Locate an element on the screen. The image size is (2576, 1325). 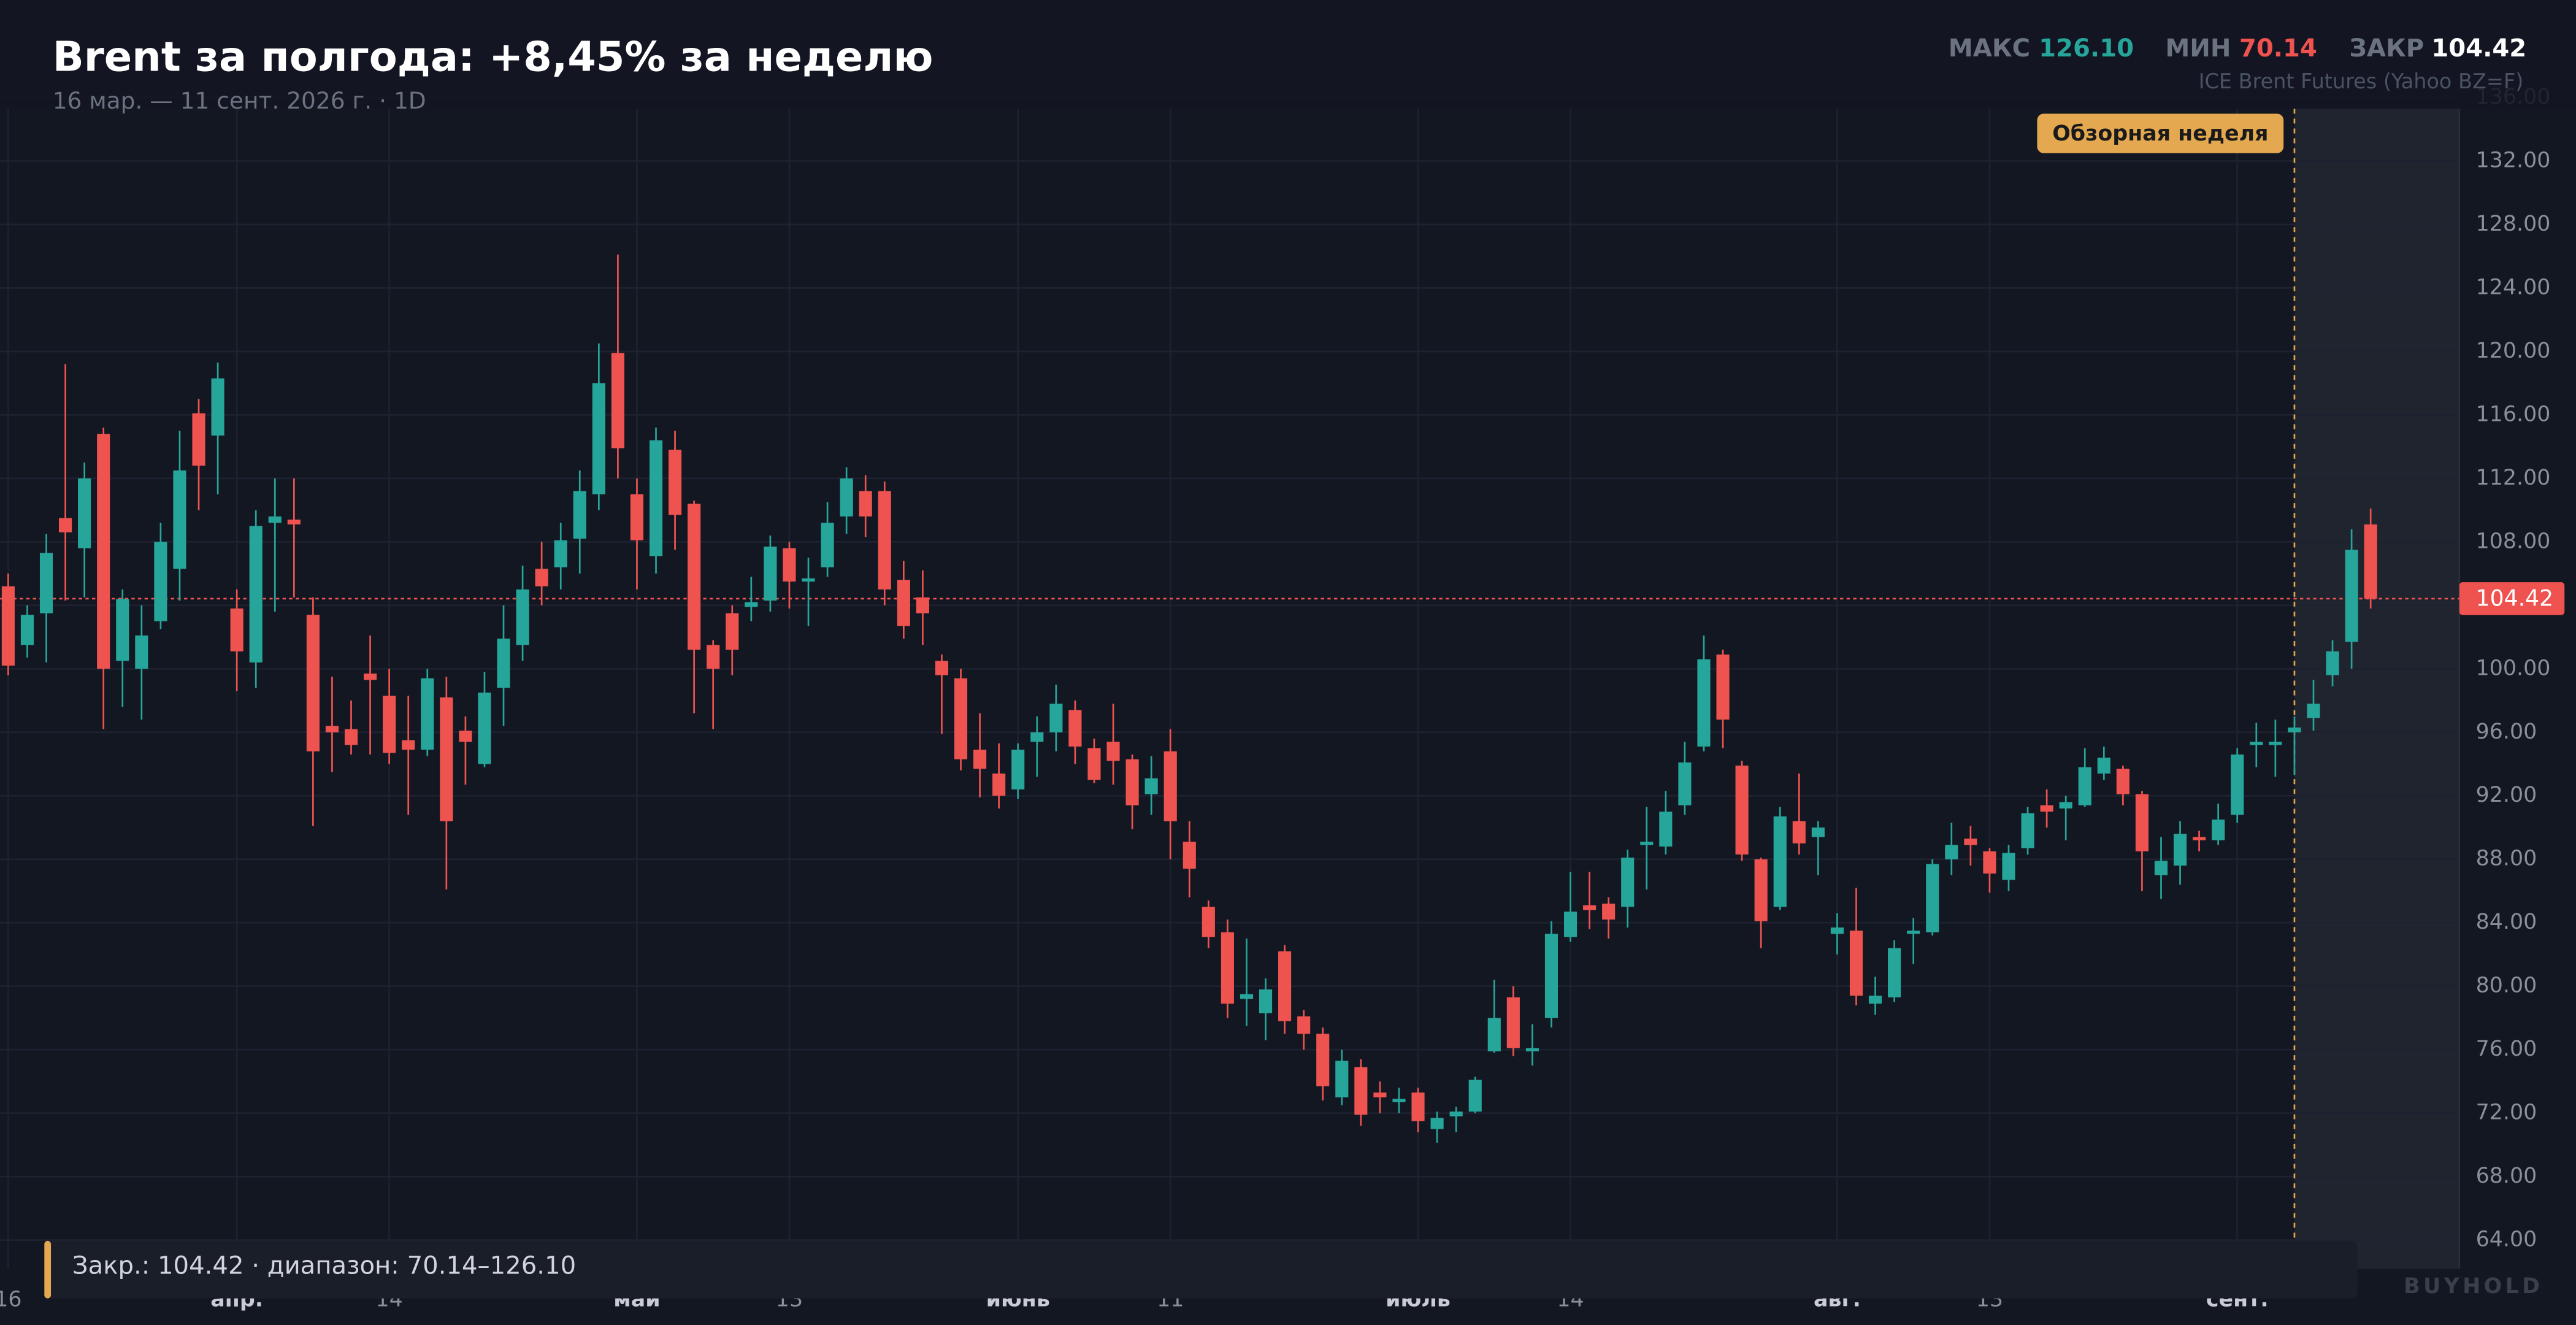
y-tick-label: 88.00 is located at coordinates (2506, 859).